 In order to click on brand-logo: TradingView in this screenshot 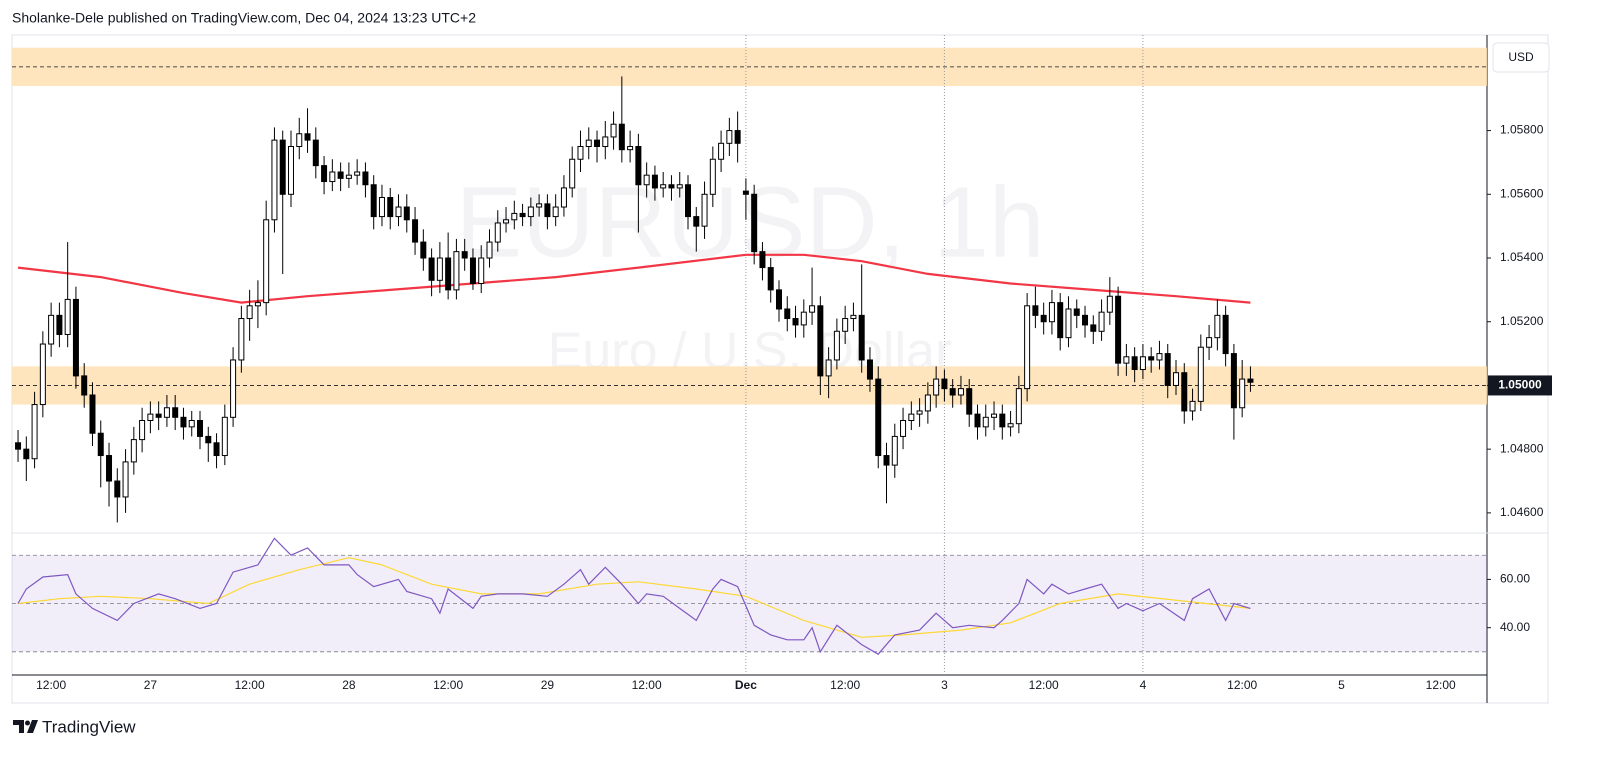, I will do `click(74, 726)`.